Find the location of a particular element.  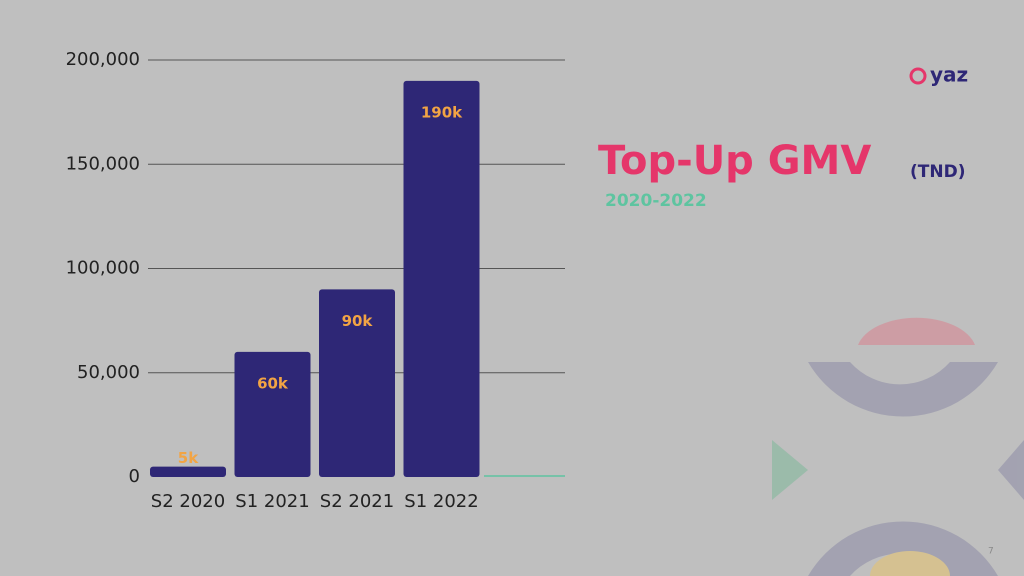

y-tick-label: 0 is located at coordinates (134, 476).